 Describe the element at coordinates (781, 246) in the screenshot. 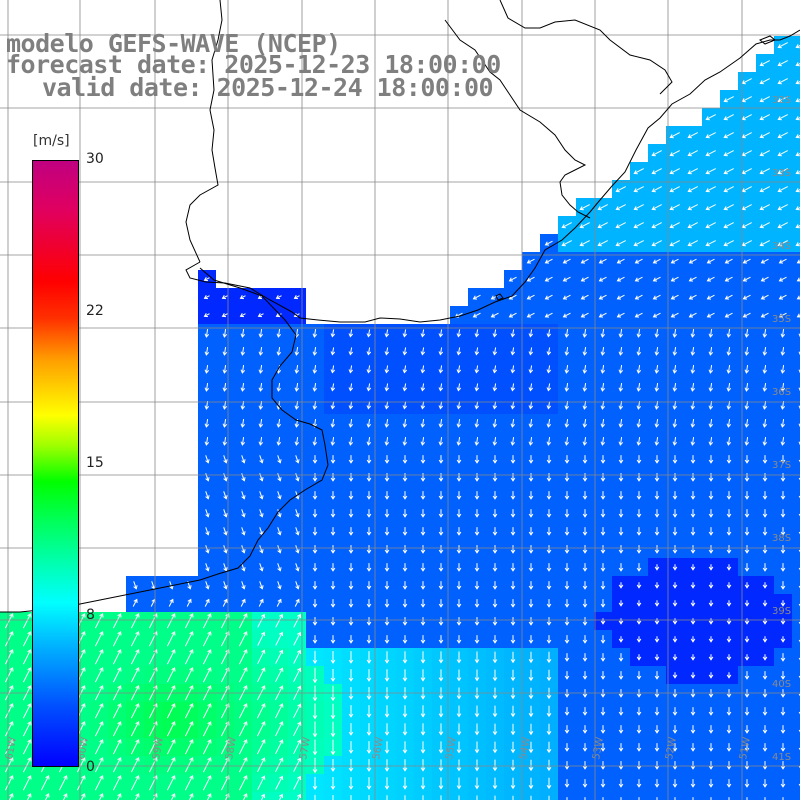

I see `lat-label: 34S` at that location.